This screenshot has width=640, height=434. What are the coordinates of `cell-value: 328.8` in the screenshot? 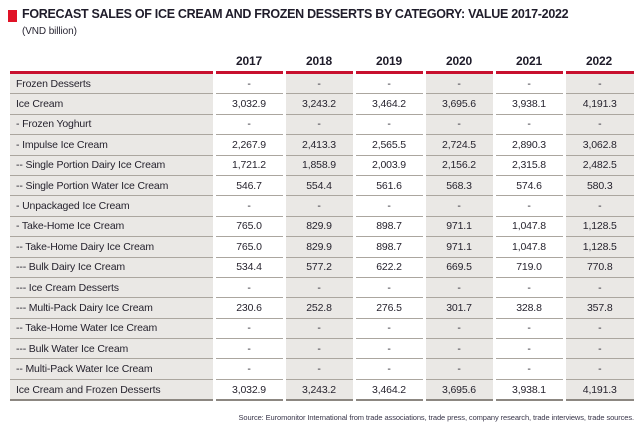 It's located at (528, 308).